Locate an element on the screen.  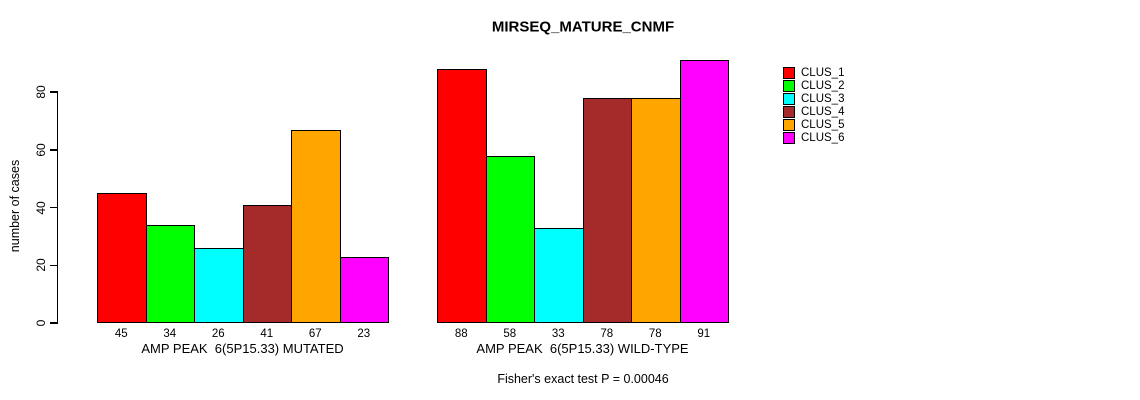
y-axis-line is located at coordinates (57, 207).